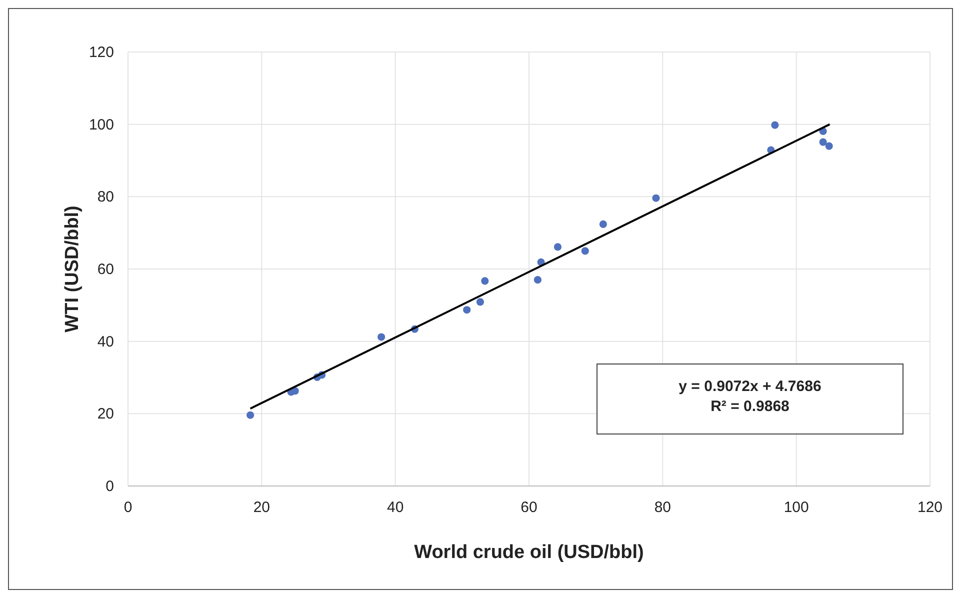  Describe the element at coordinates (105, 269) in the screenshot. I see `y-tick-label: 60` at that location.